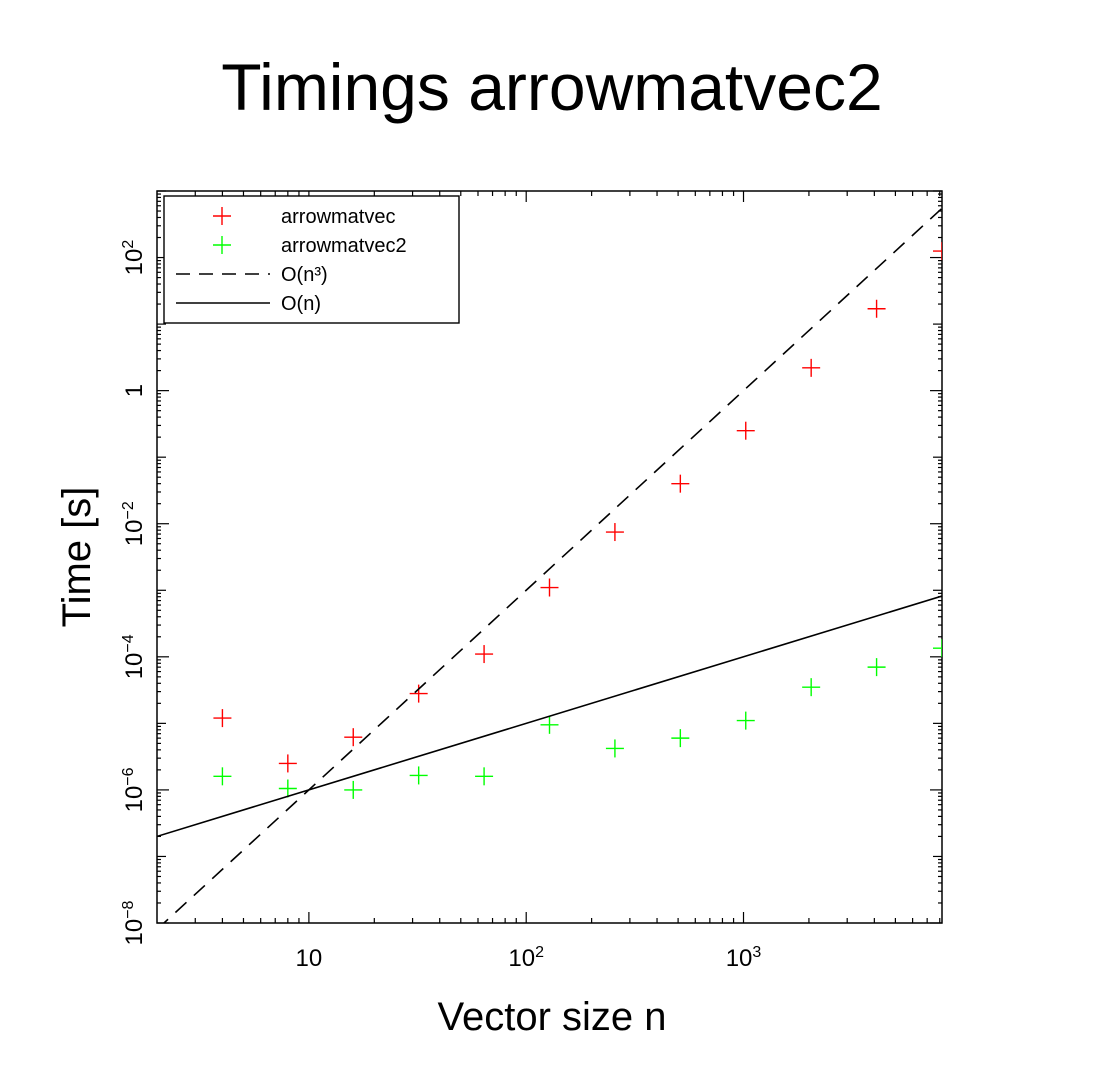  What do you see at coordinates (134, 922) in the screenshot?
I see `y-tick-label: 10−8` at bounding box center [134, 922].